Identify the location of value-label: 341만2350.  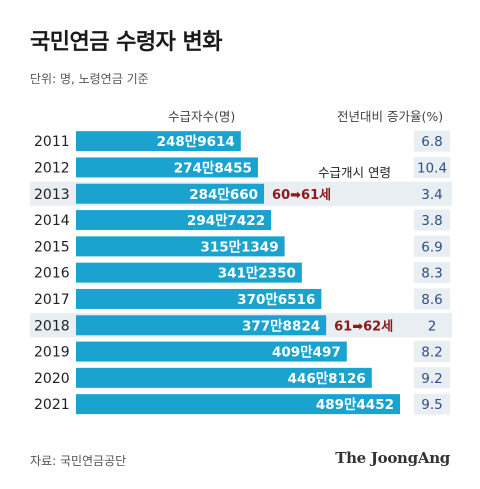
(257, 274).